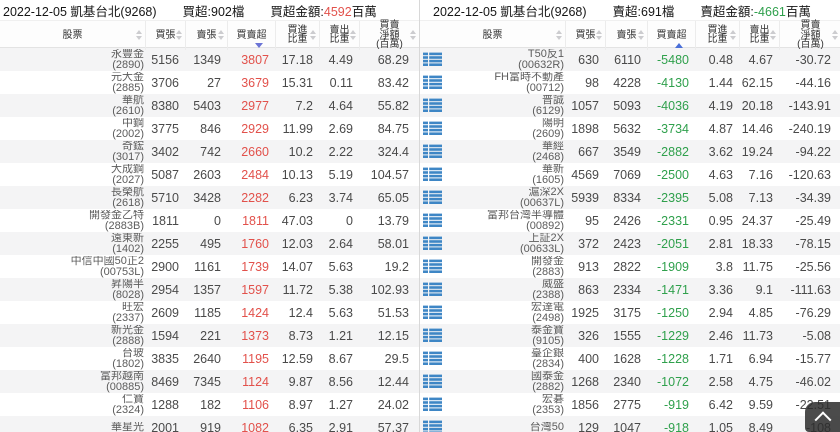 This screenshot has width=840, height=432. What do you see at coordinates (822, 417) in the screenshot?
I see `back-to-top-button` at bounding box center [822, 417].